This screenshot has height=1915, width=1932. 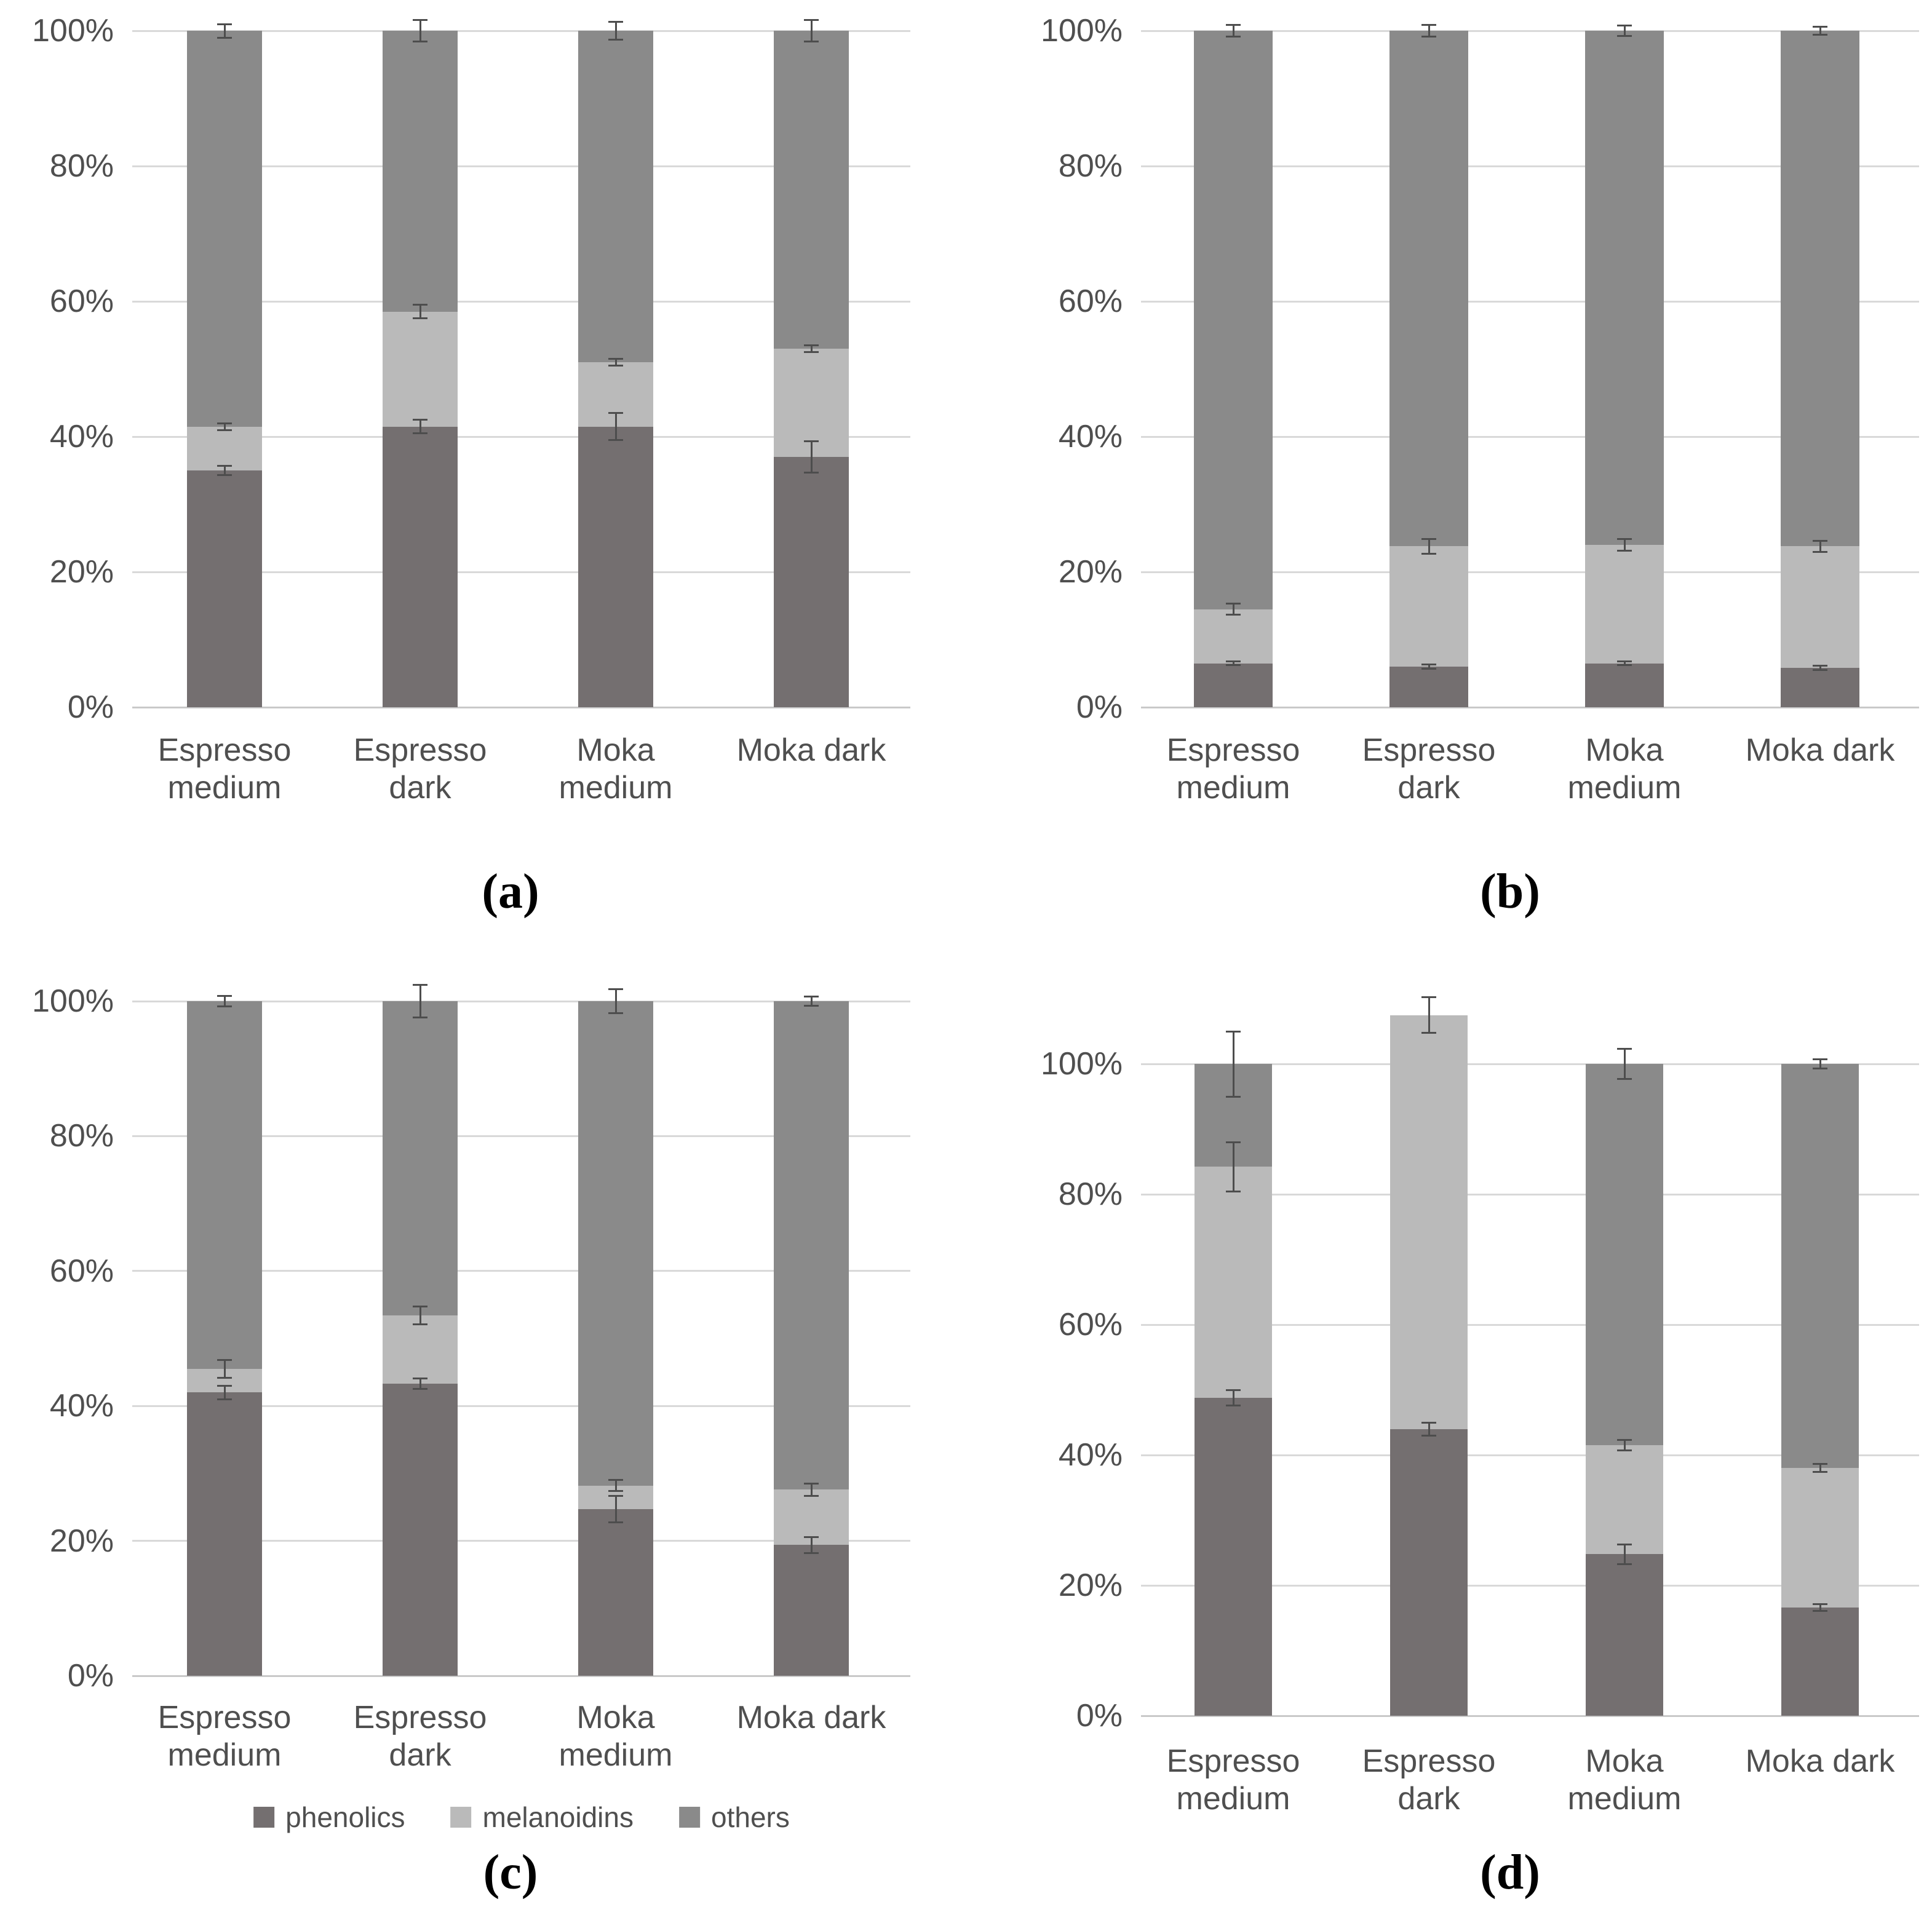 I want to click on y-tick-label: 60%, so click(x=81, y=1271).